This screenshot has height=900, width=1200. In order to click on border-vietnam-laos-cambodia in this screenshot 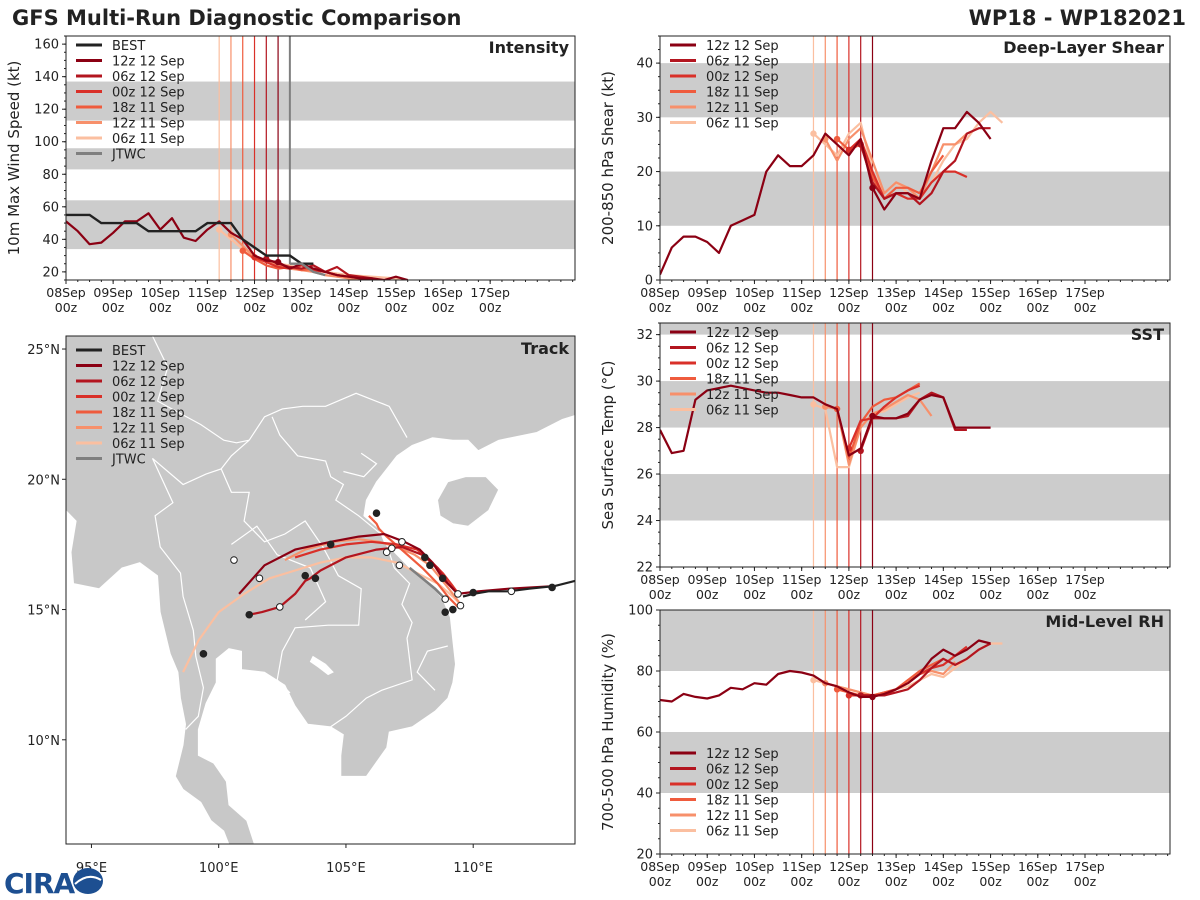, I will do `click(342, 572)`.